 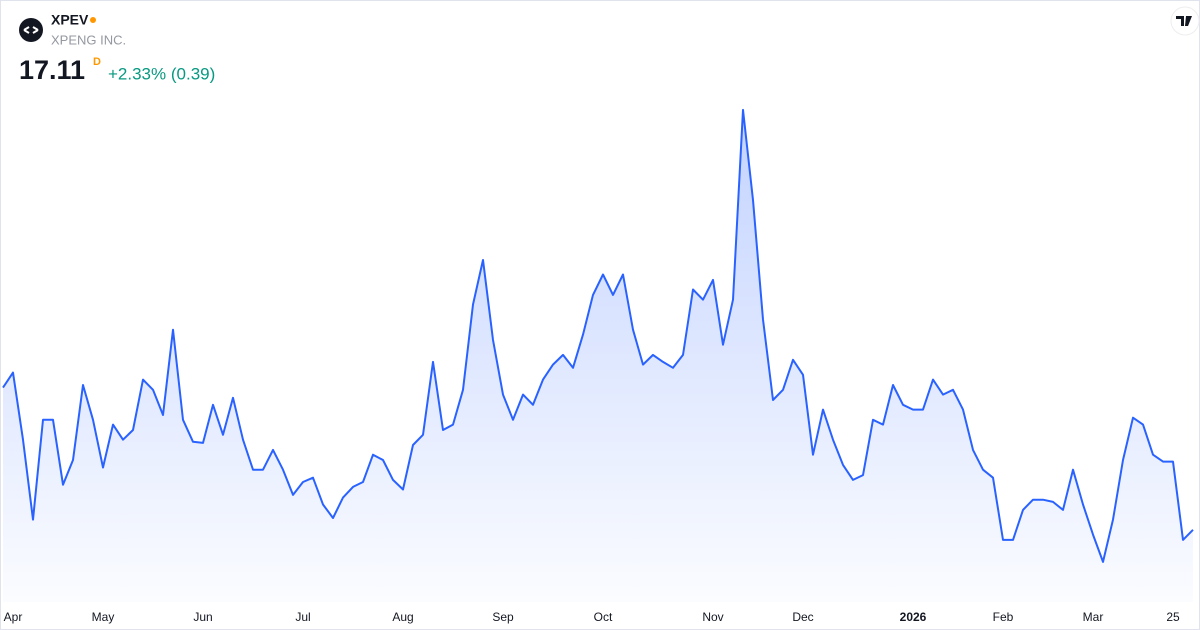 What do you see at coordinates (503, 617) in the screenshot?
I see `x-tick-label: Sep` at bounding box center [503, 617].